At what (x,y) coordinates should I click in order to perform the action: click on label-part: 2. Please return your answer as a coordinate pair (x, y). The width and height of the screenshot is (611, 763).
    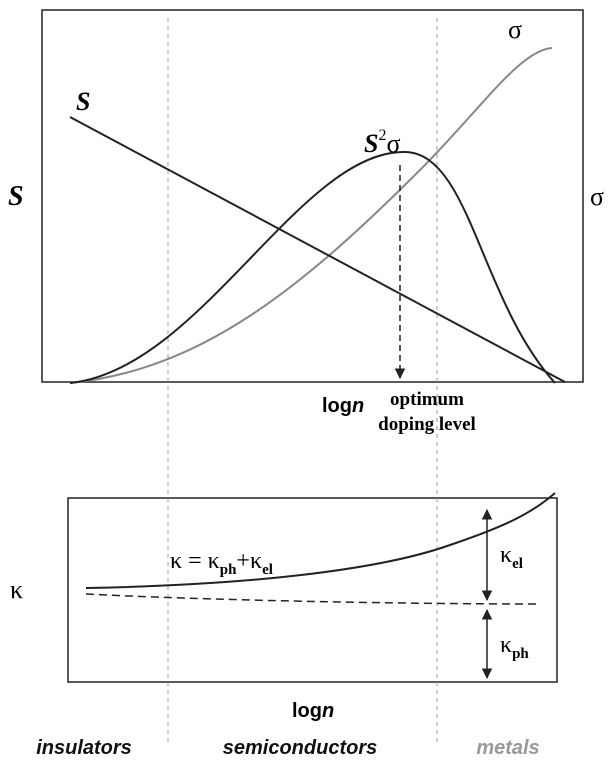
    Looking at the image, I should click on (382, 135).